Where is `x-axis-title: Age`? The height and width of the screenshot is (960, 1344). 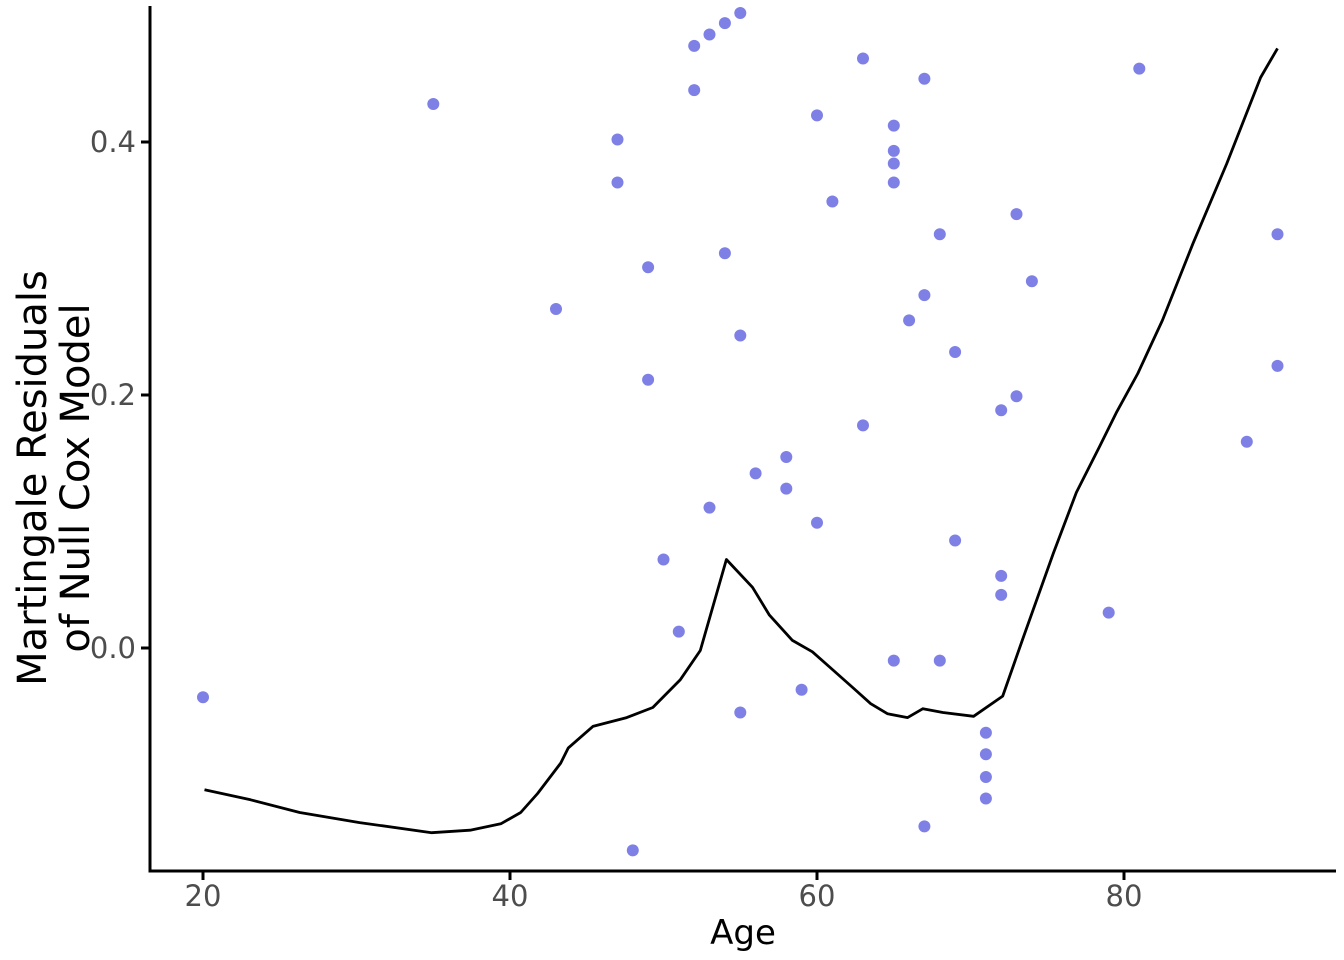
x-axis-title: Age is located at coordinates (743, 933).